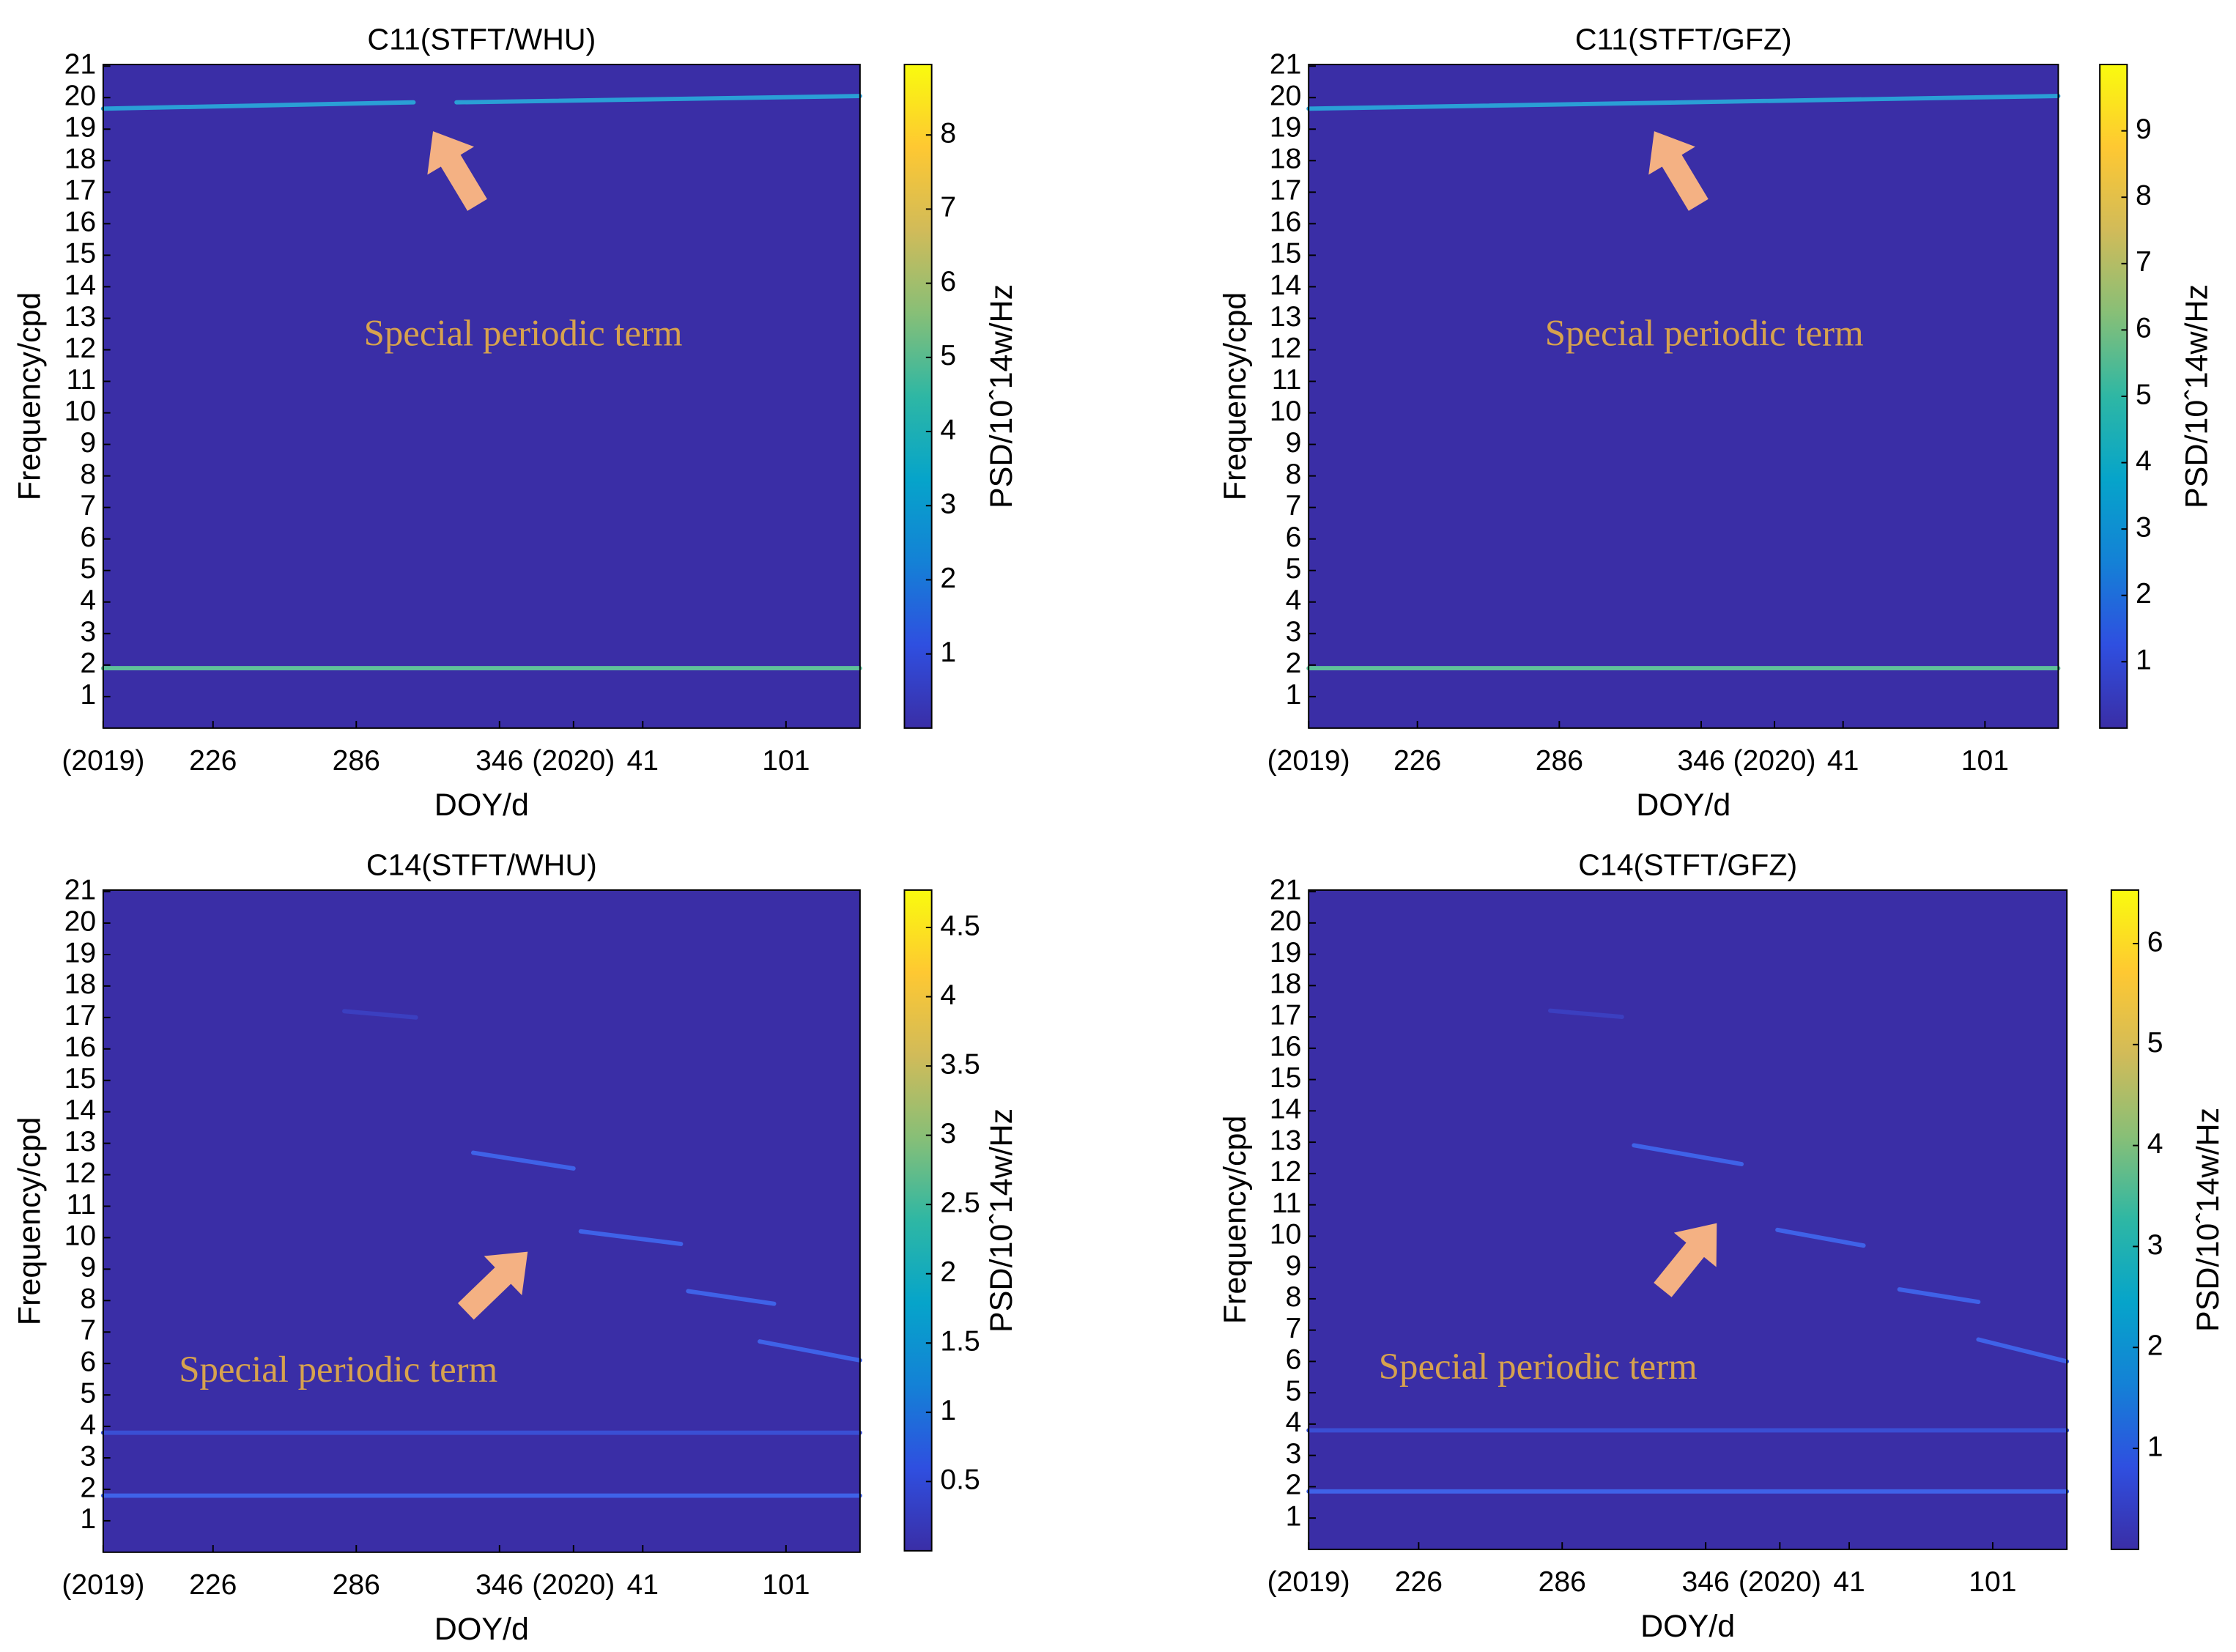 This screenshot has height=1652, width=2236. Describe the element at coordinates (81, 1205) in the screenshot. I see `y-tick-label: 11` at that location.